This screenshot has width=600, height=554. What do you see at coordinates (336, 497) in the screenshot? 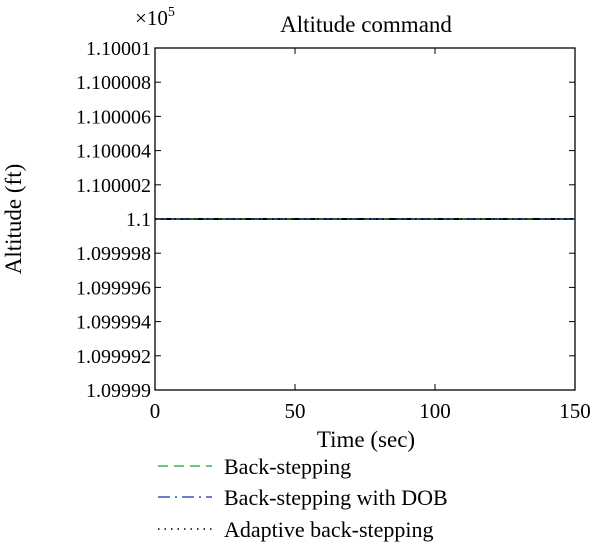
I see `legend-label-2: Back-stepping with DOB` at bounding box center [336, 497].